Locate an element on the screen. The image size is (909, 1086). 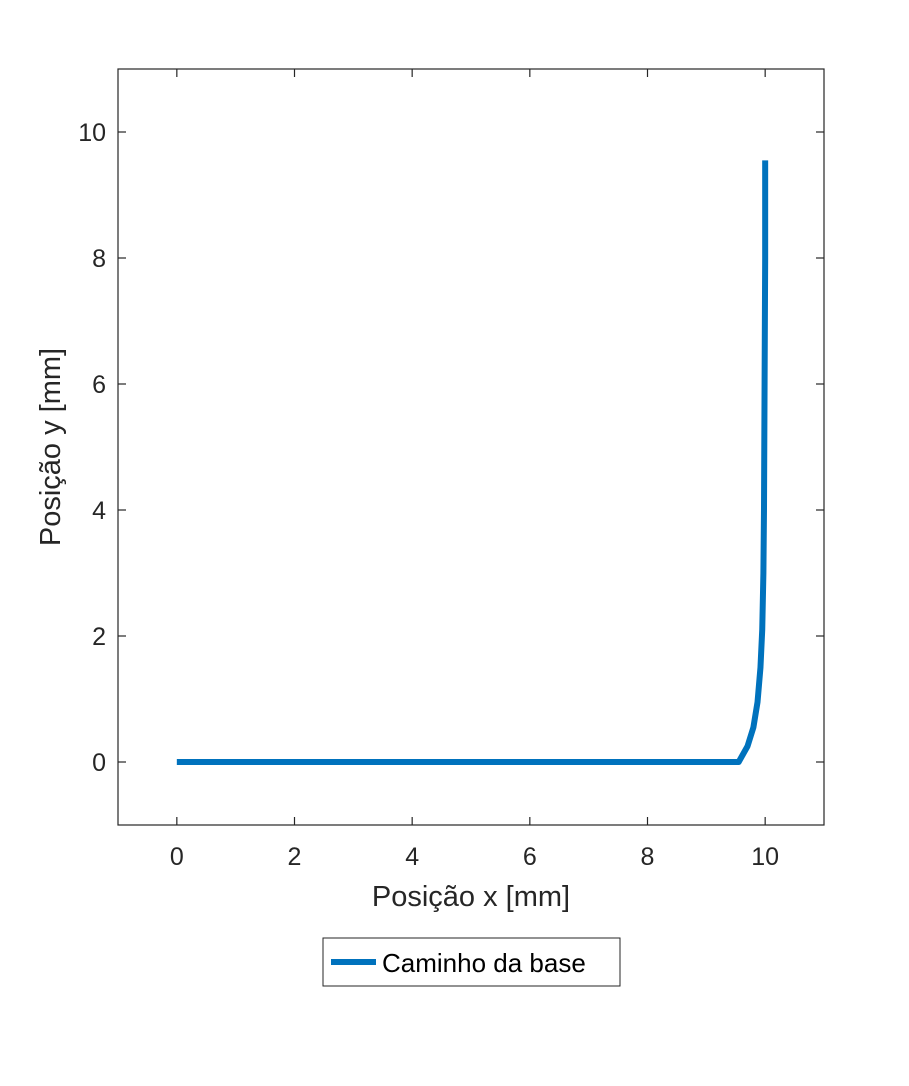
x-tick-label: 0 is located at coordinates (177, 857).